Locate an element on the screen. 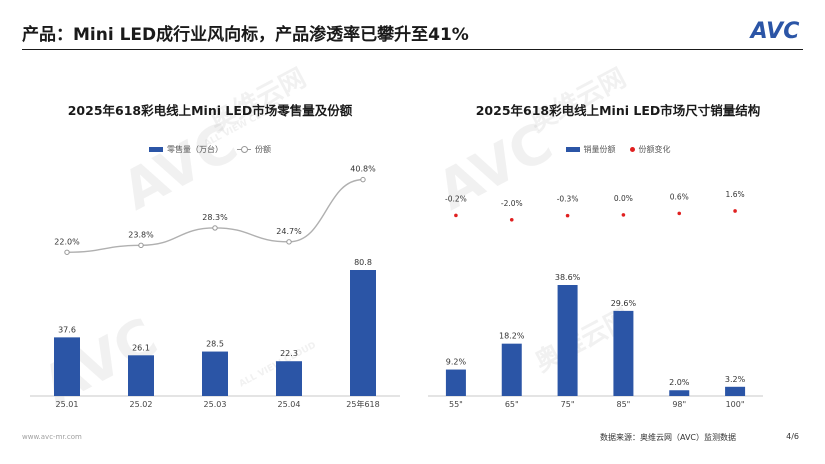  avc-logo: AVC is located at coordinates (774, 31).